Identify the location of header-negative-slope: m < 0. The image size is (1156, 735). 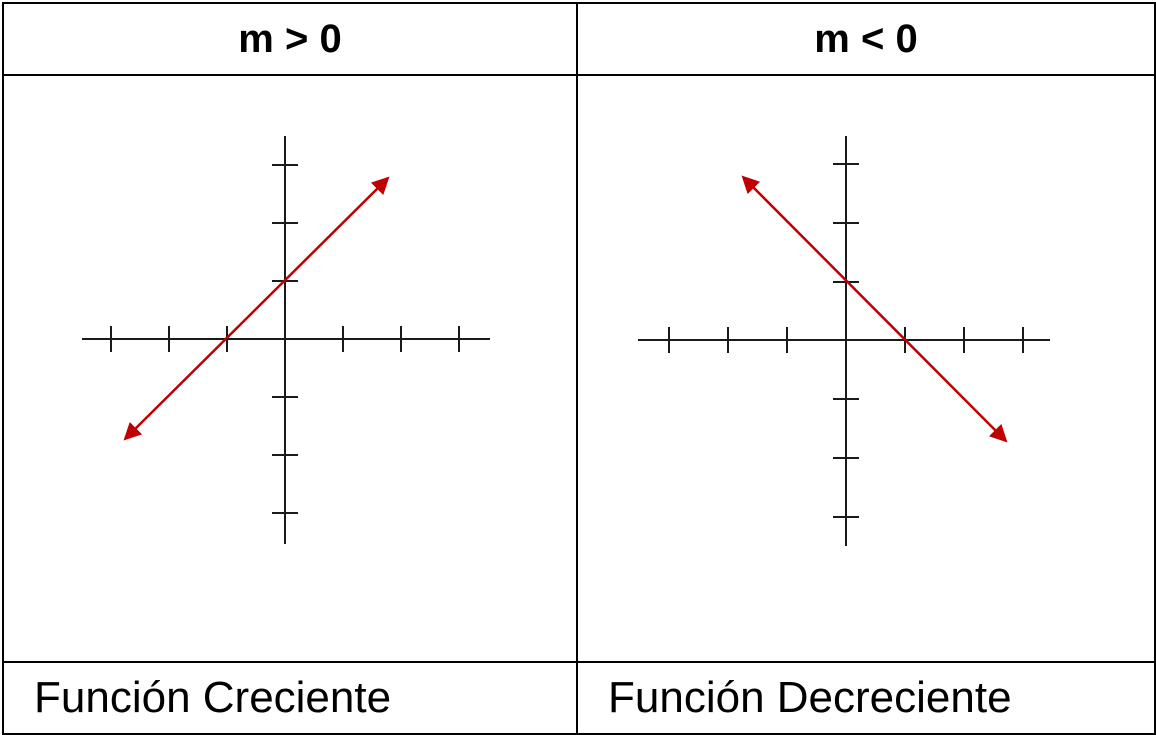
(866, 39).